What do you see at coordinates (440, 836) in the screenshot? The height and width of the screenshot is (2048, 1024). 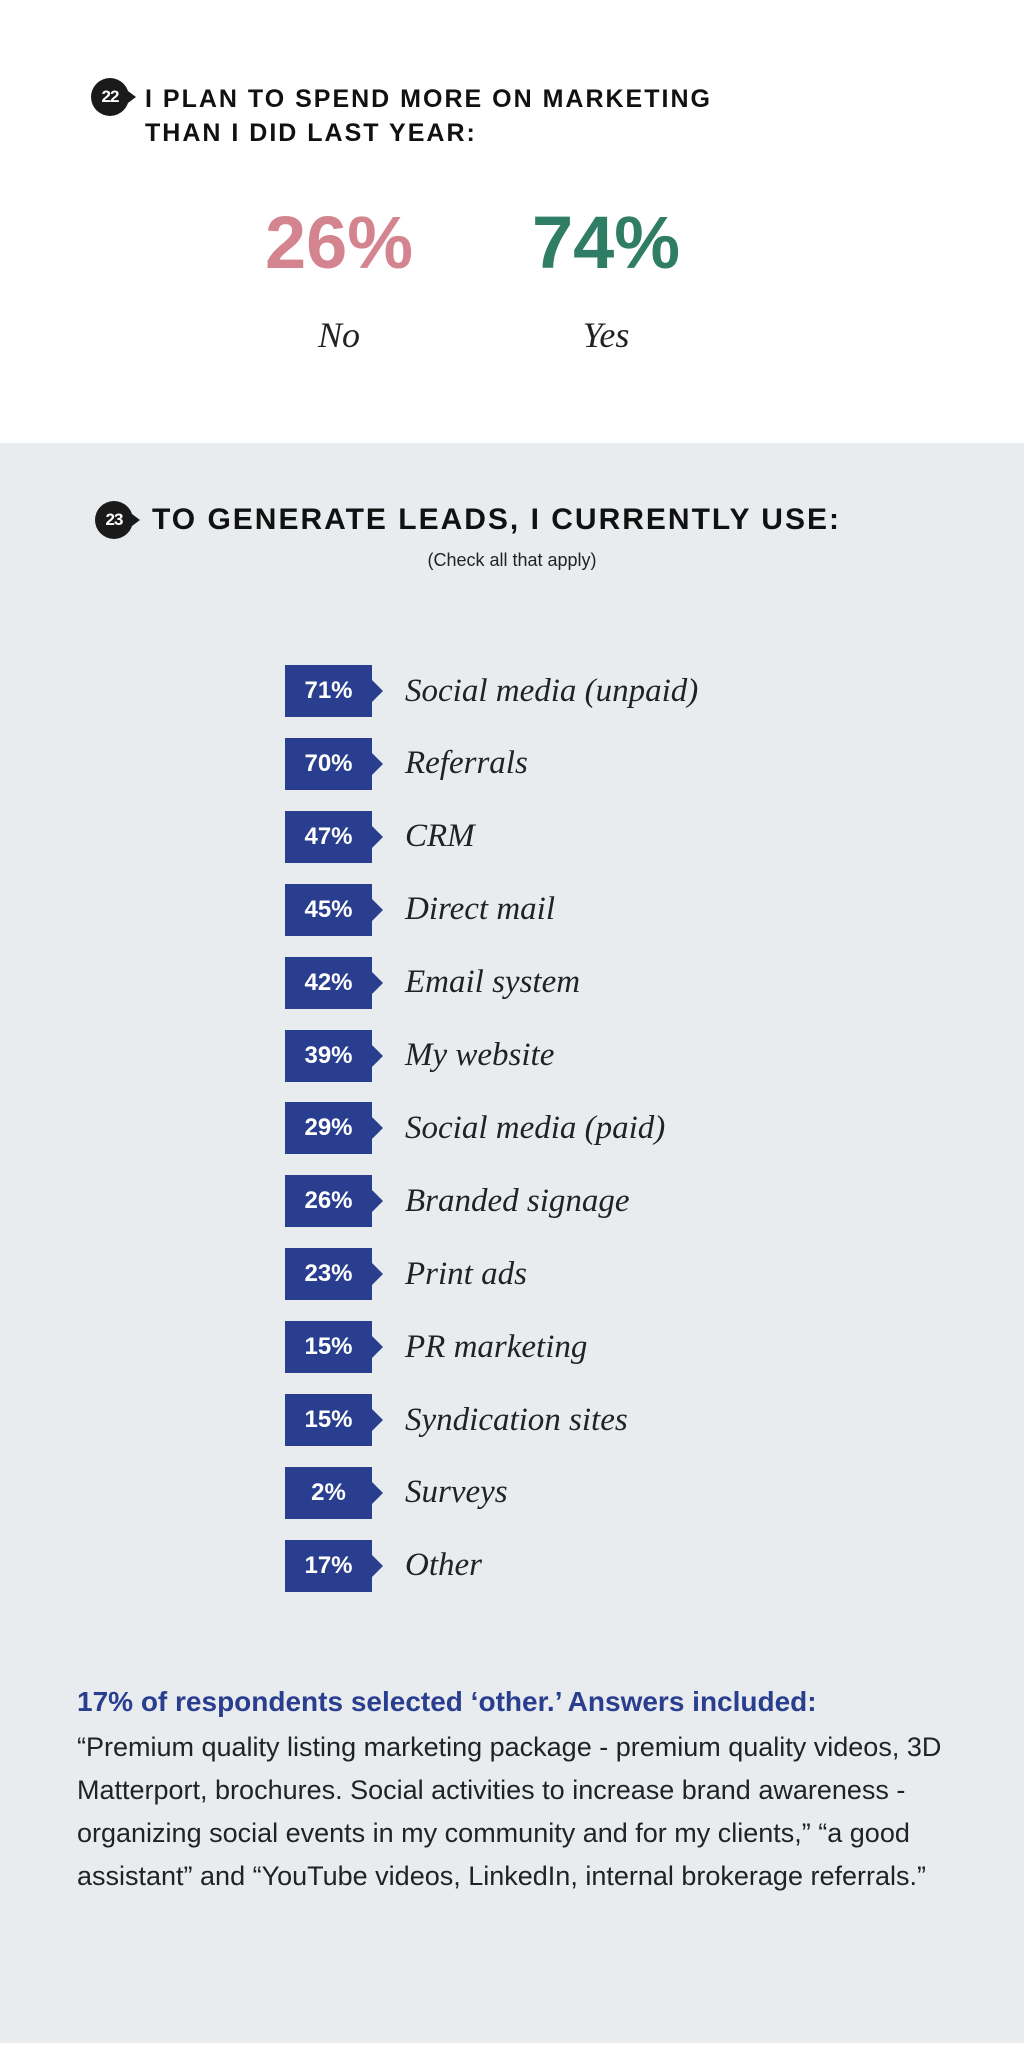 I see `item-label: CRM` at bounding box center [440, 836].